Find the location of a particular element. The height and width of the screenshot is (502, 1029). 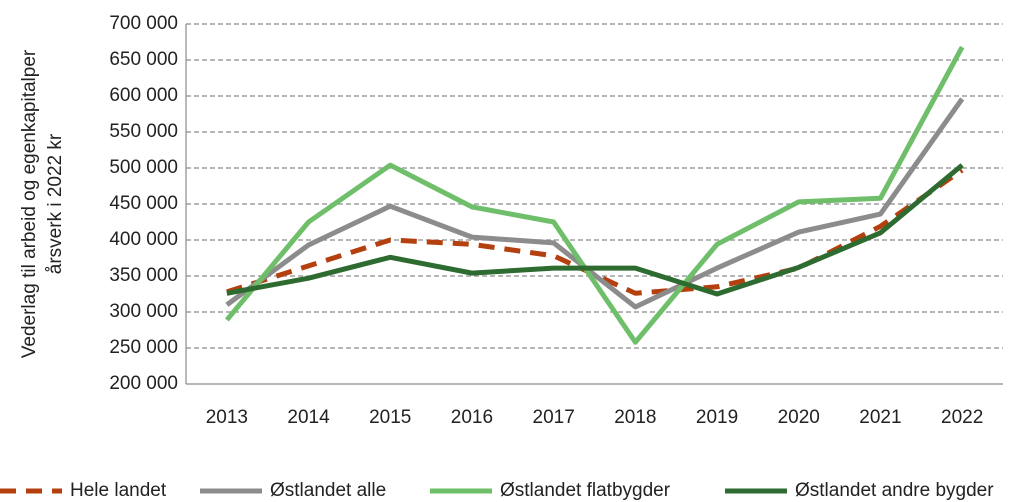

x-tick-label: 2016 is located at coordinates (472, 417).